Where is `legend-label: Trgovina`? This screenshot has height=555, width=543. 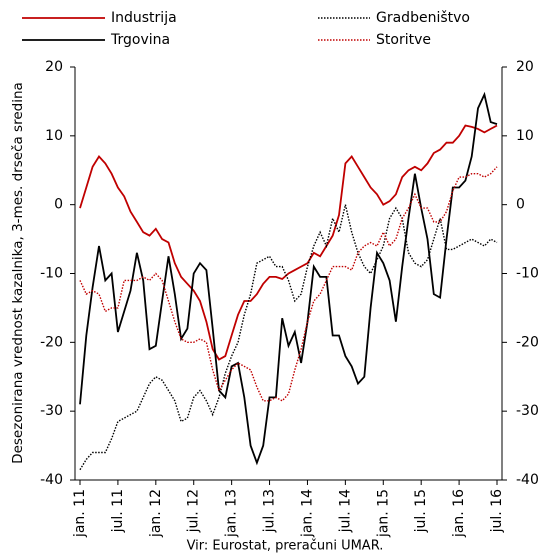 legend-label: Trgovina is located at coordinates (140, 40).